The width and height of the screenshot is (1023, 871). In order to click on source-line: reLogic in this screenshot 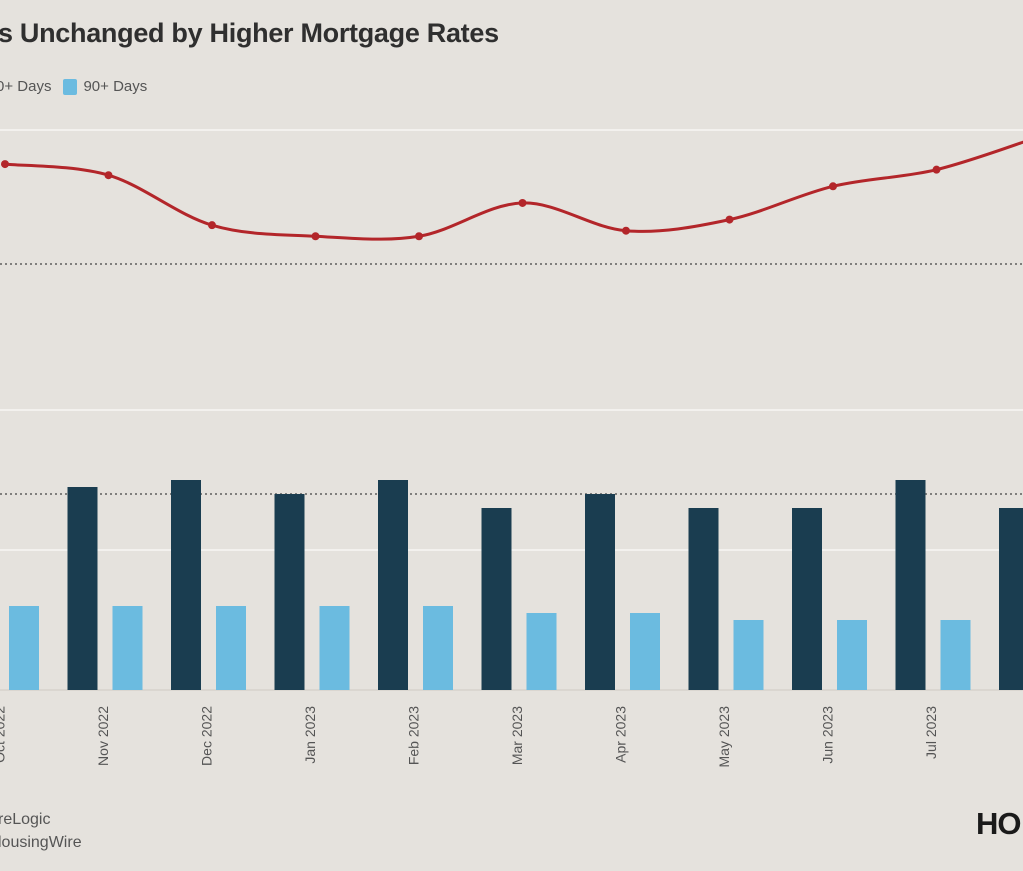, I will do `click(25, 819)`.